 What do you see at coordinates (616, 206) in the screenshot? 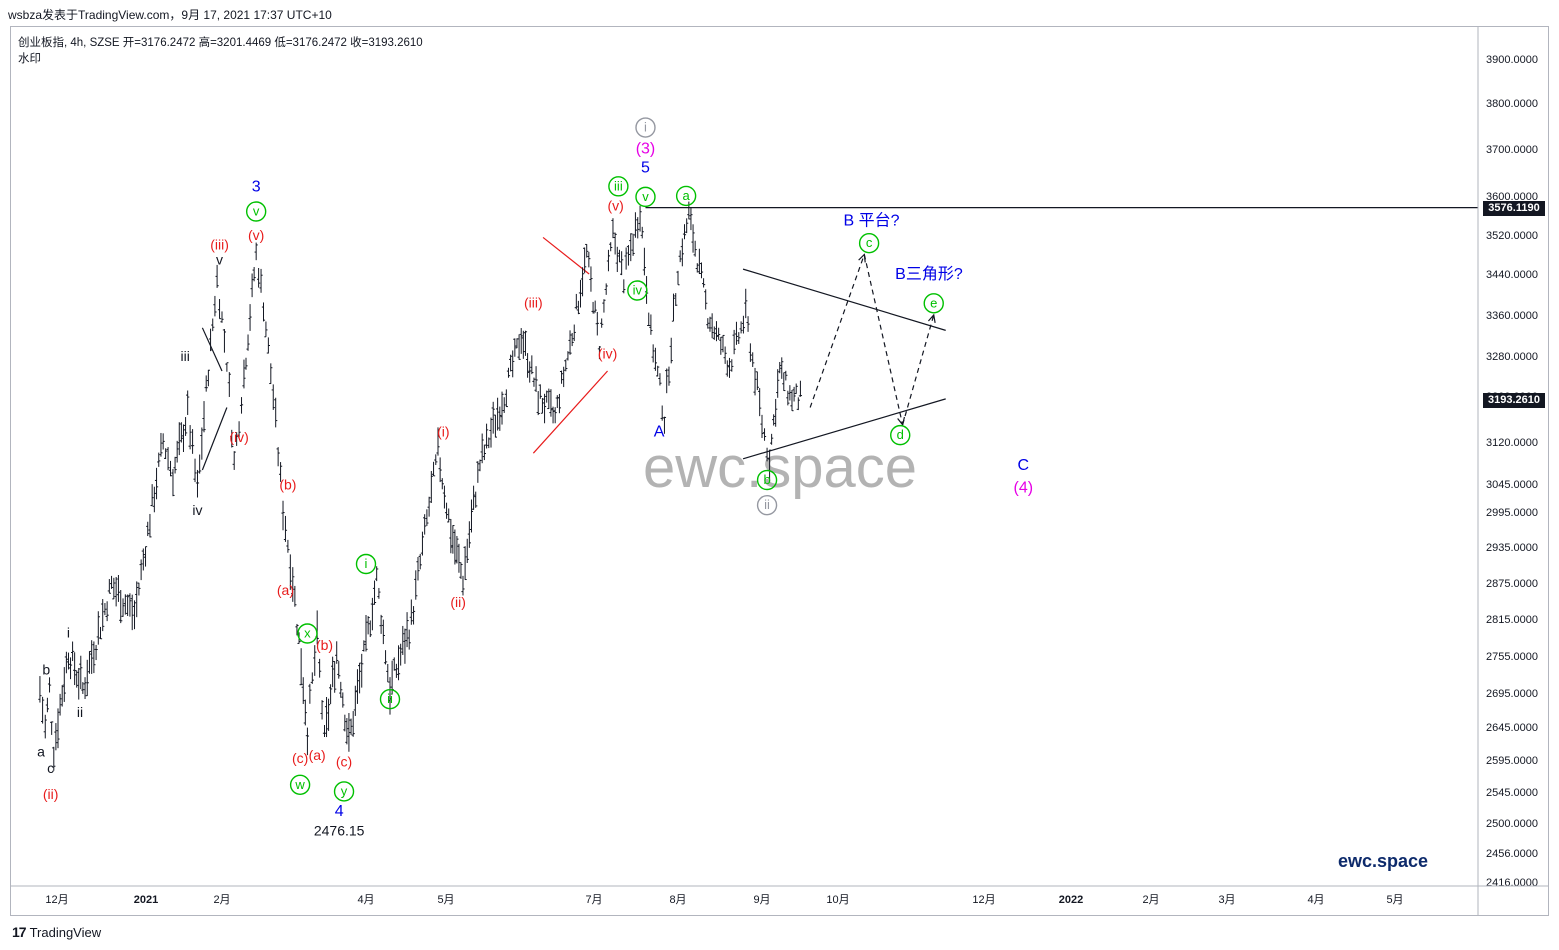
I see `svg-text: (v)` at bounding box center [616, 206].